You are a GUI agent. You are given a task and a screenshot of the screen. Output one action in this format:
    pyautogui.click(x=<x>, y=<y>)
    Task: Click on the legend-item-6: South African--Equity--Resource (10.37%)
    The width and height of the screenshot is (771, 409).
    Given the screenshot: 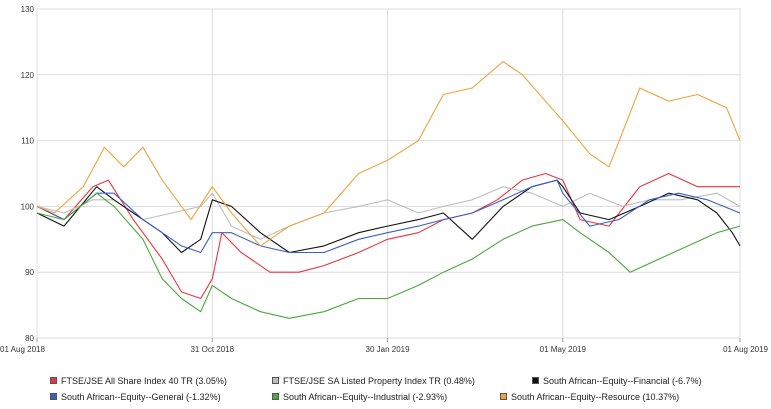 What is the action you would take?
    pyautogui.click(x=589, y=396)
    